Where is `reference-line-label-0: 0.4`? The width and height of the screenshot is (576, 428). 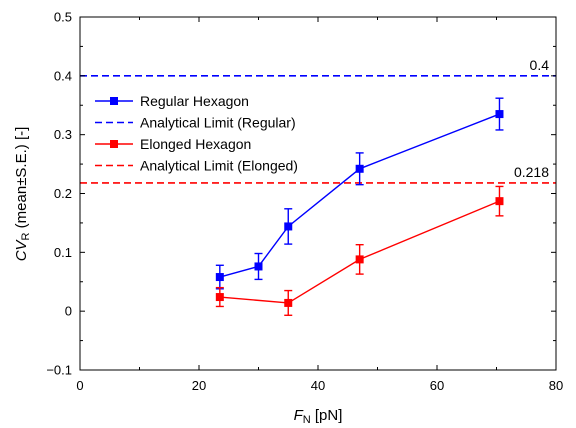
reference-line-label-0: 0.4 is located at coordinates (540, 65).